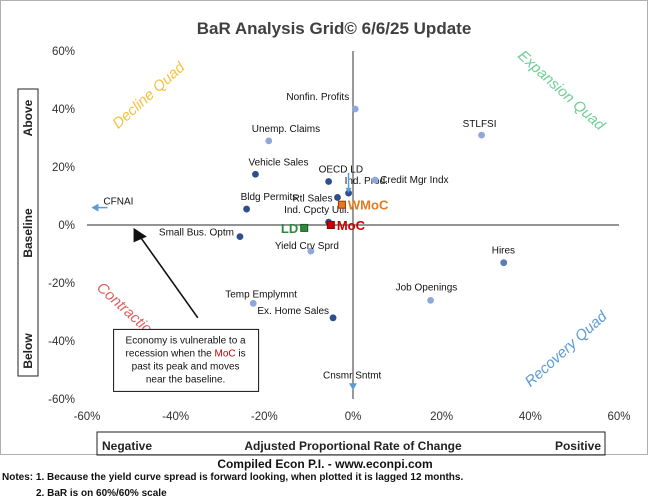 The height and width of the screenshot is (501, 650). I want to click on y-tick-label: 40%, so click(63, 110).